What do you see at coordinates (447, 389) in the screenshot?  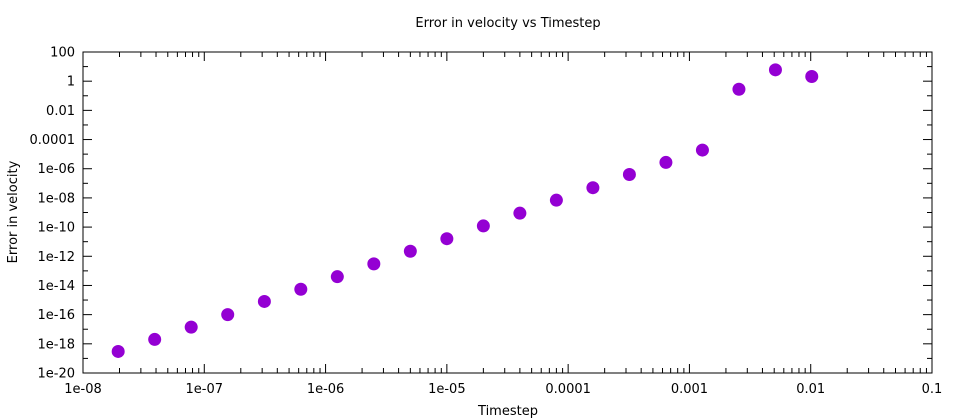 I see `x-tick-label: 1e-05` at bounding box center [447, 389].